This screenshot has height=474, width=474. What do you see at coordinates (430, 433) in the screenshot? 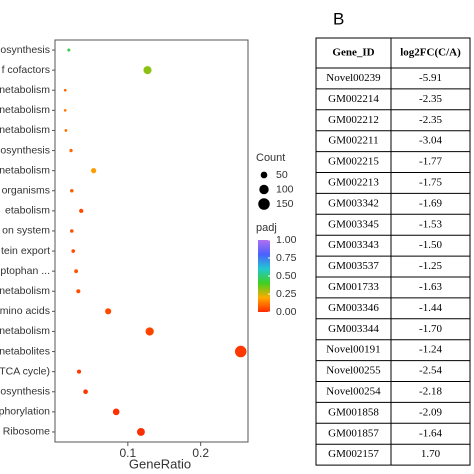
I see `table-cell: -1.64` at bounding box center [430, 433].